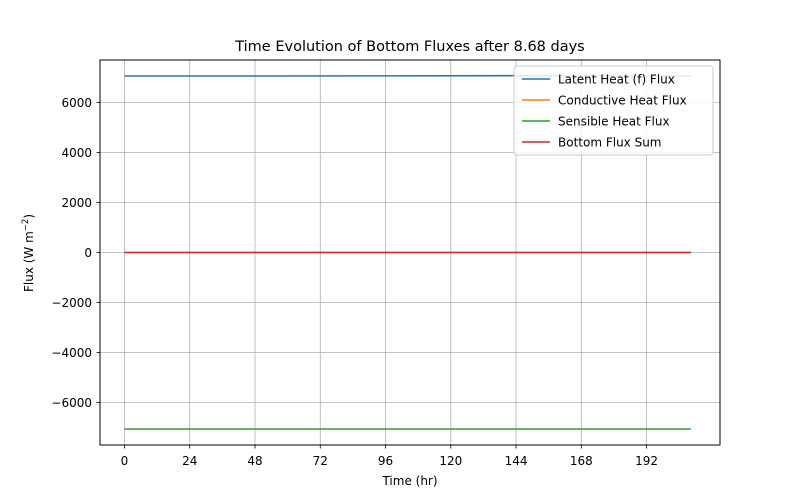 The height and width of the screenshot is (504, 800). I want to click on x-tick-label: 24, so click(189, 461).